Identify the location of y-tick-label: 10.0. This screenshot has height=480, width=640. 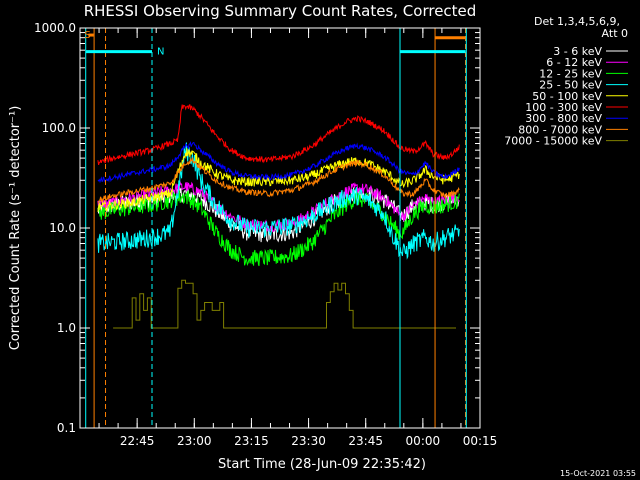
(62, 228).